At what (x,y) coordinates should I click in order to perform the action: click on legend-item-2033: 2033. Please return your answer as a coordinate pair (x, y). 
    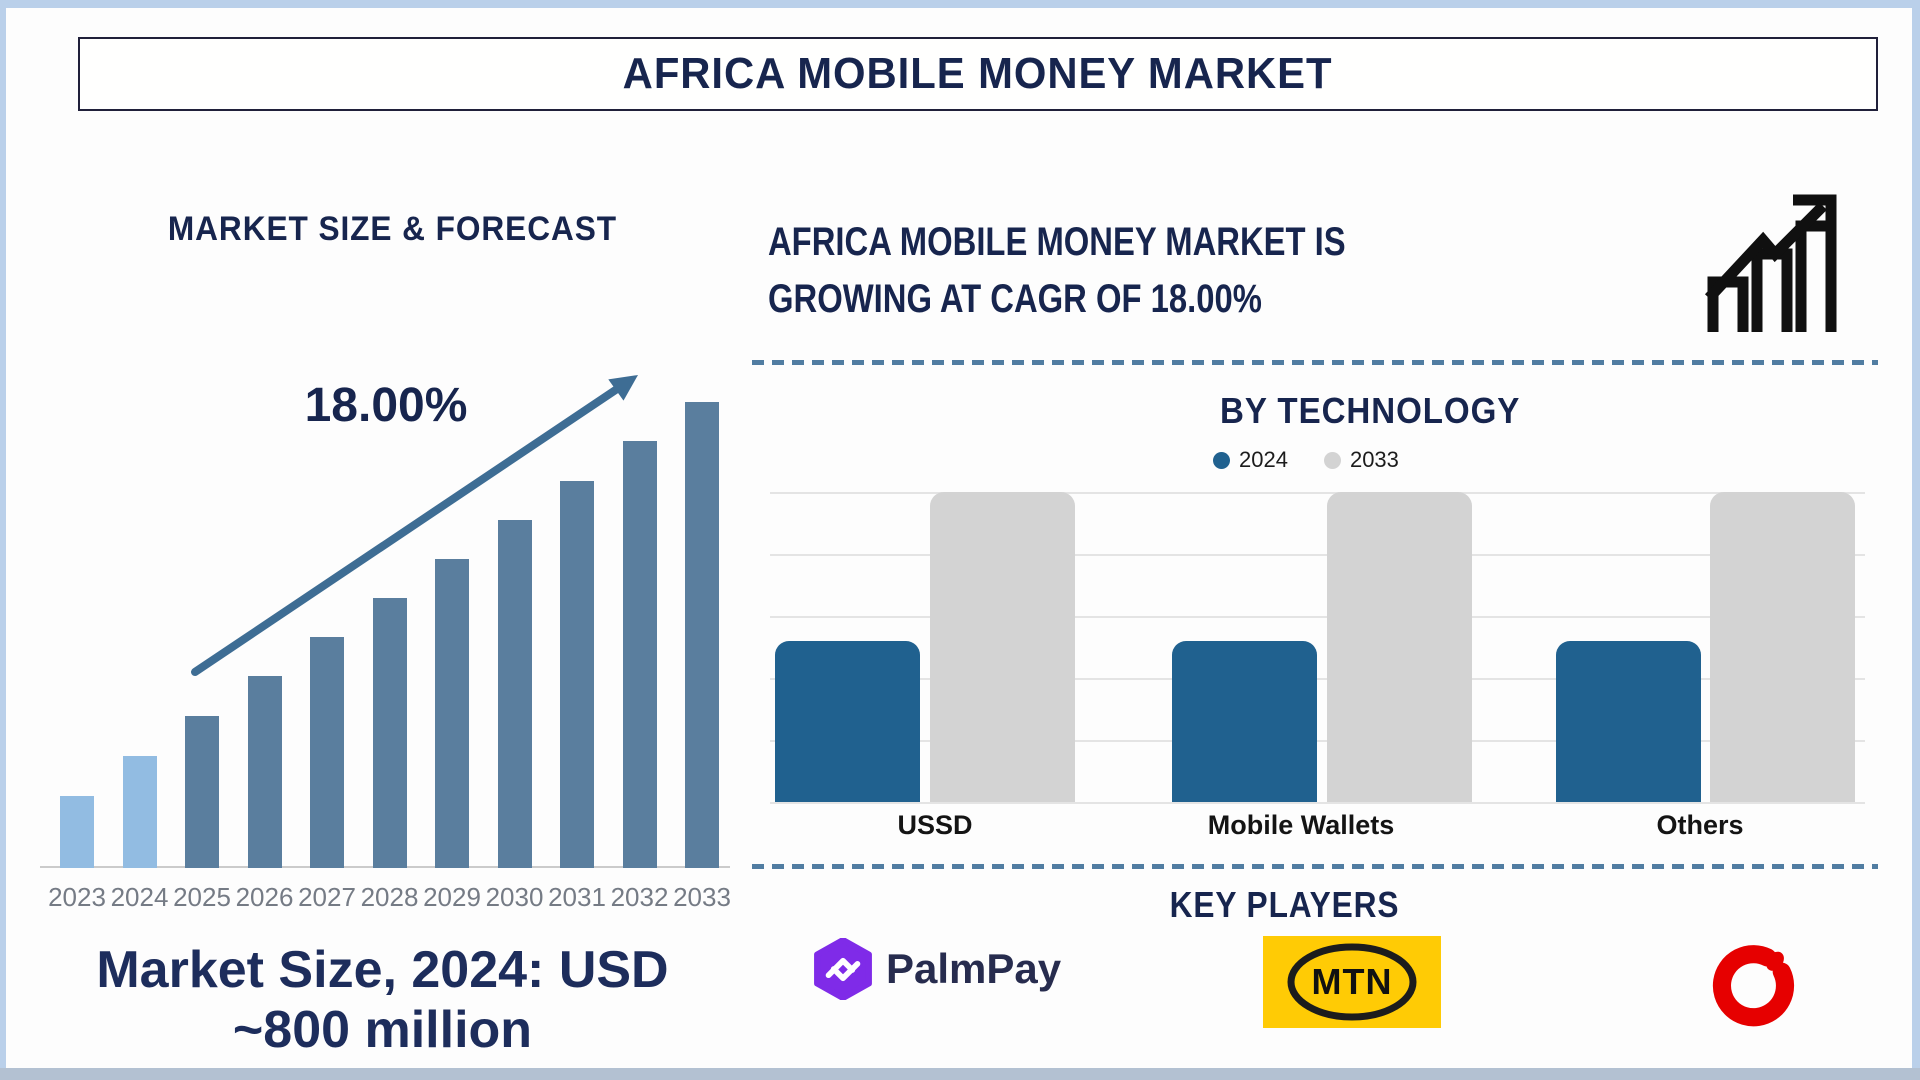
    Looking at the image, I should click on (1361, 460).